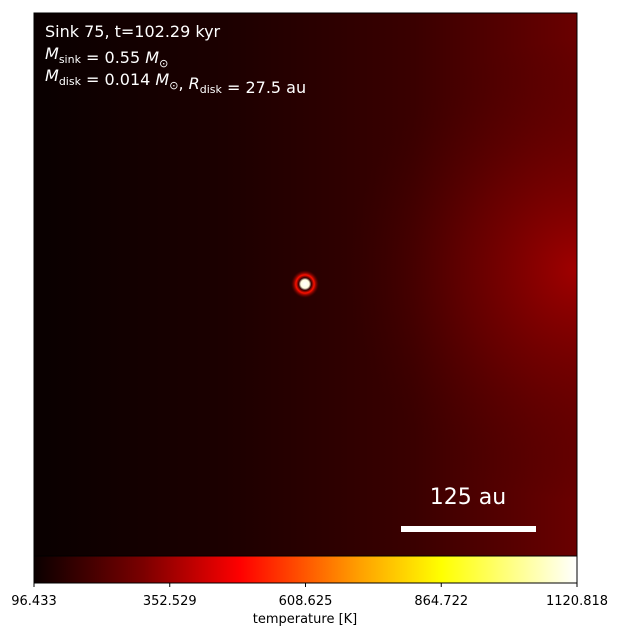  I want to click on annotation-line: Sink 75, t=102.29 kyr, so click(133, 31).